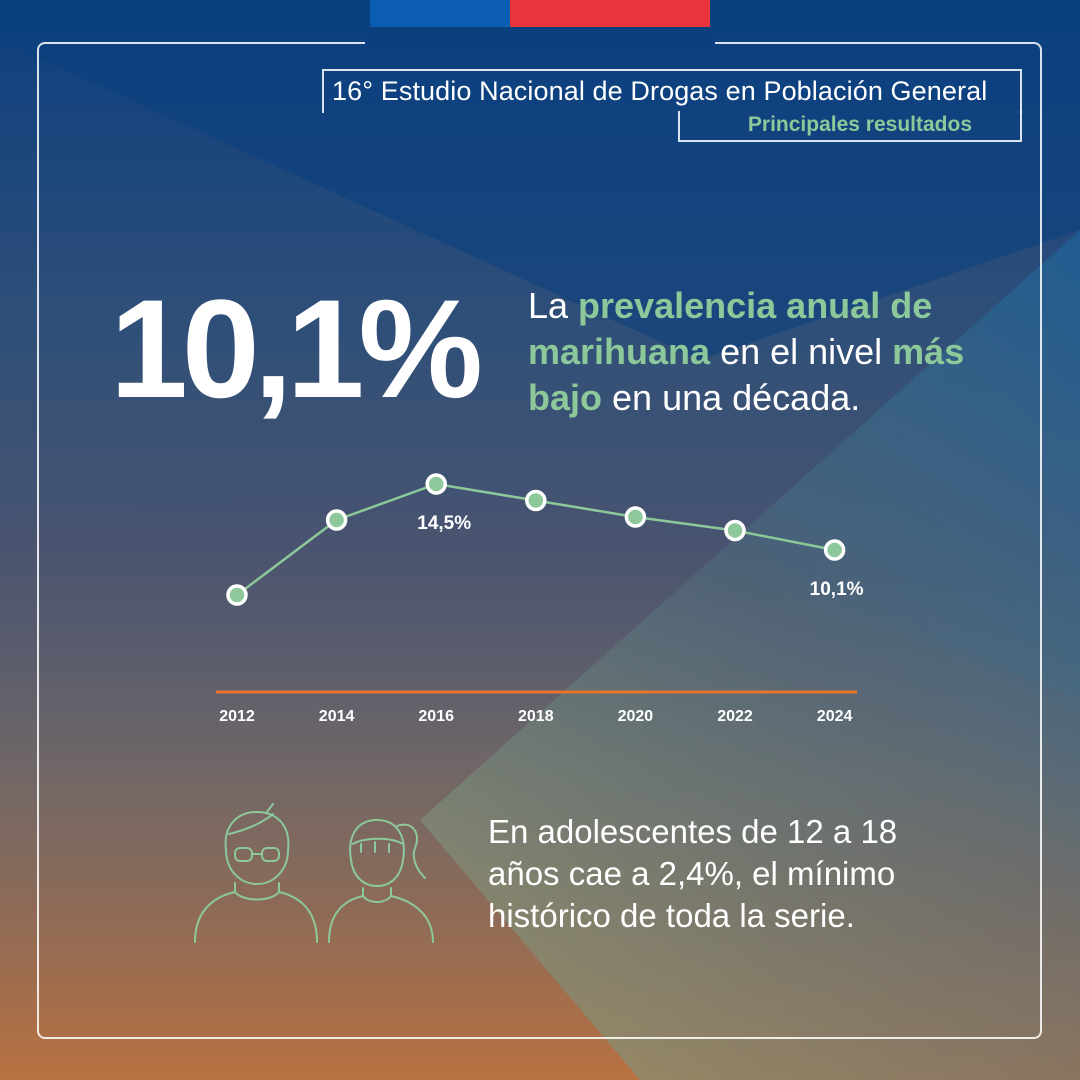  Describe the element at coordinates (735, 716) in the screenshot. I see `x-tick-label: 2022` at that location.